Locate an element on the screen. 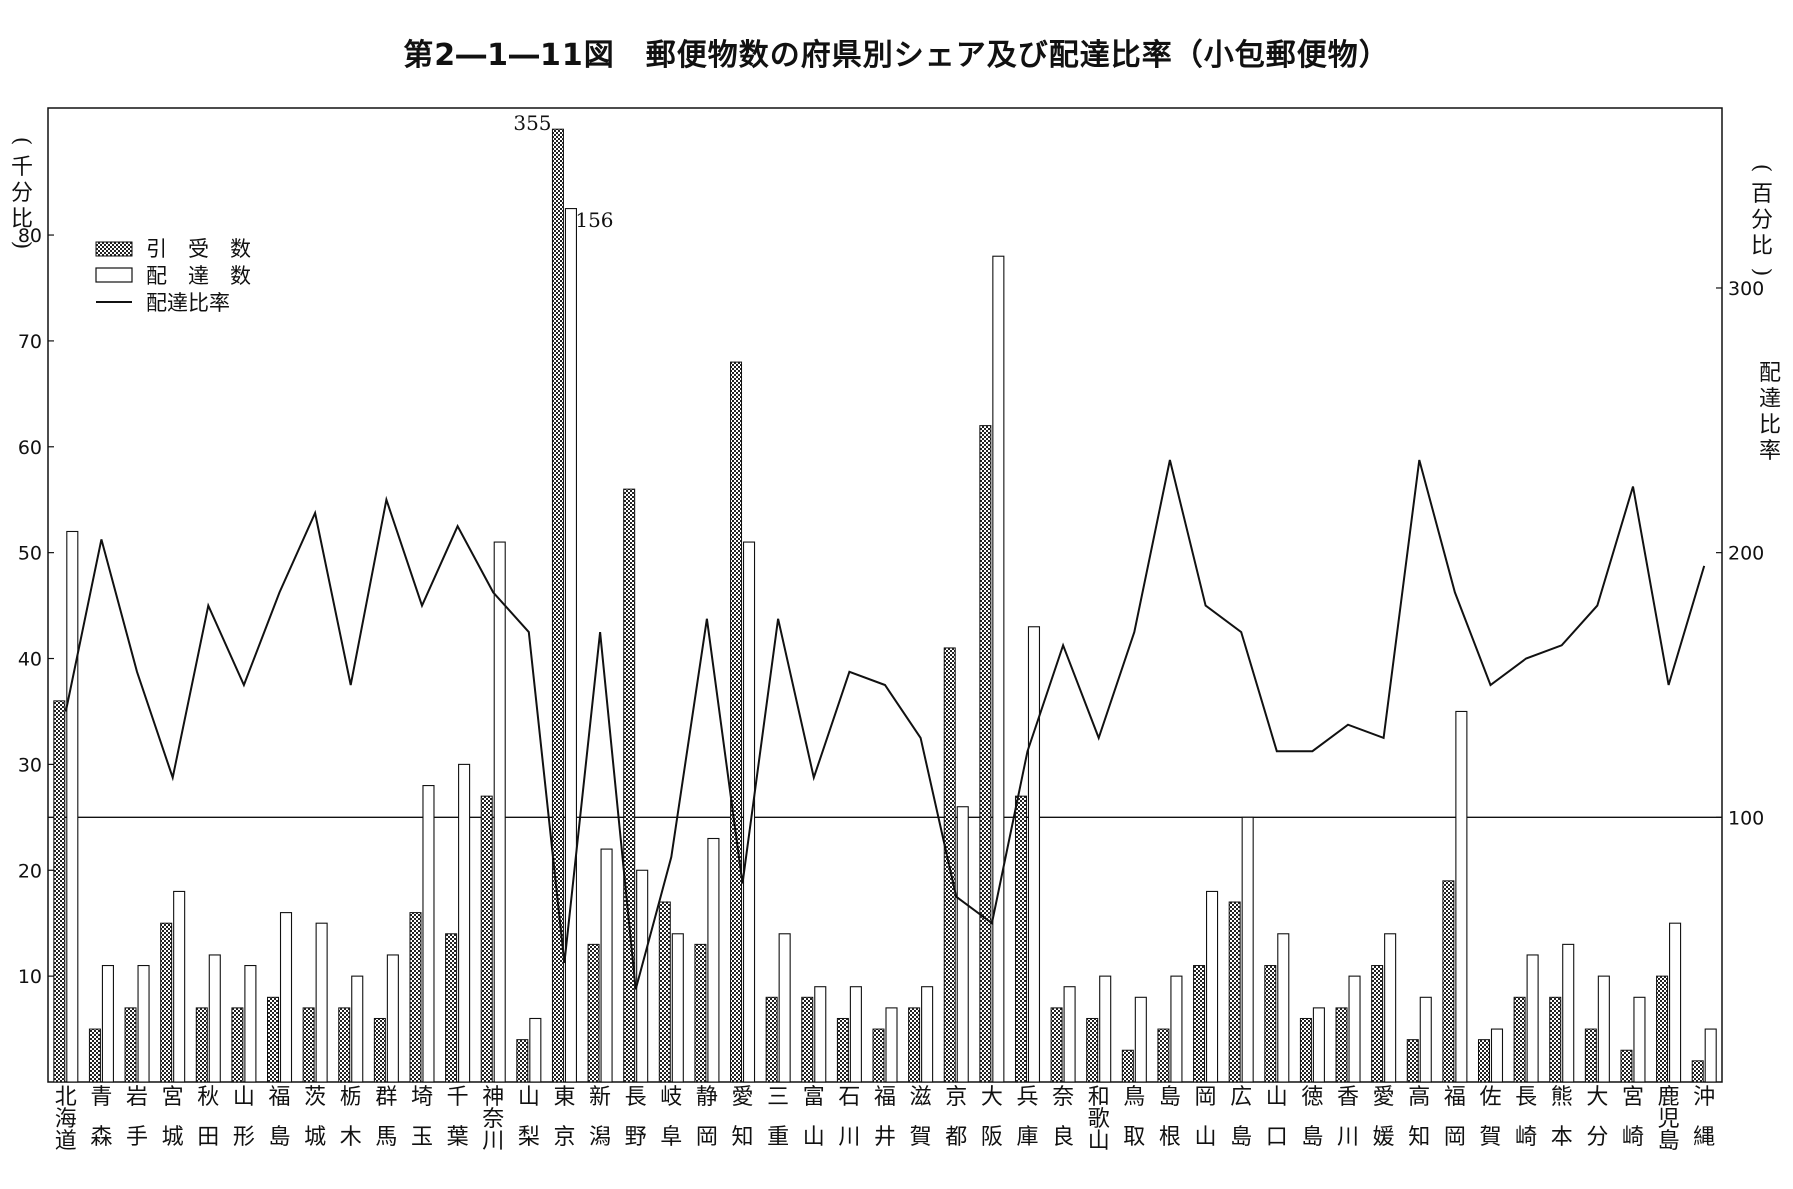 Image resolution: width=1793 pixels, height=1189 pixels. category-label-char: 香 is located at coordinates (1348, 1097).